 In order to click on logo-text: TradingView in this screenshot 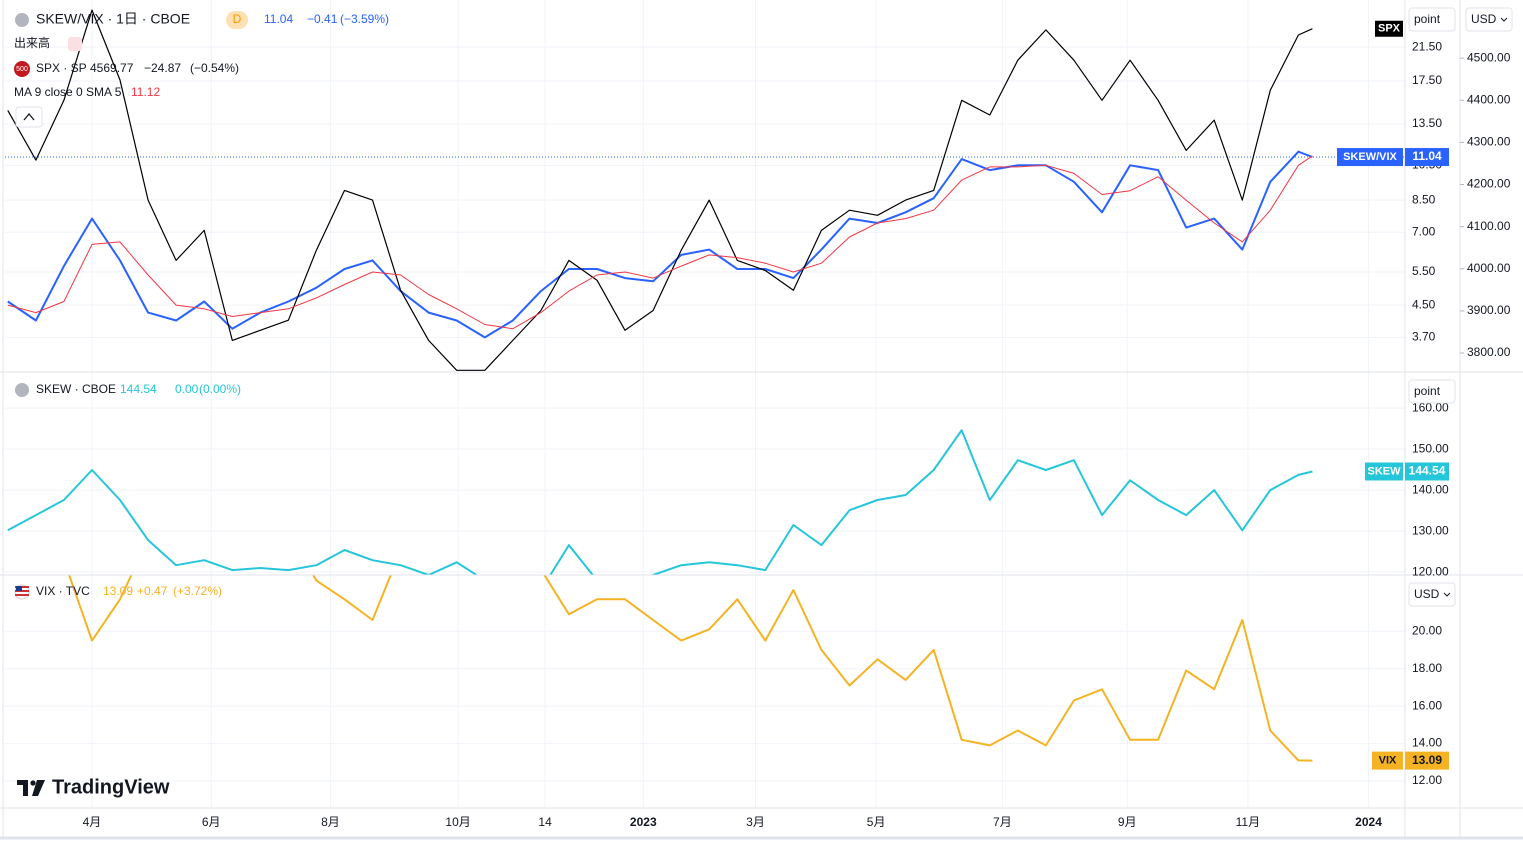, I will do `click(111, 787)`.